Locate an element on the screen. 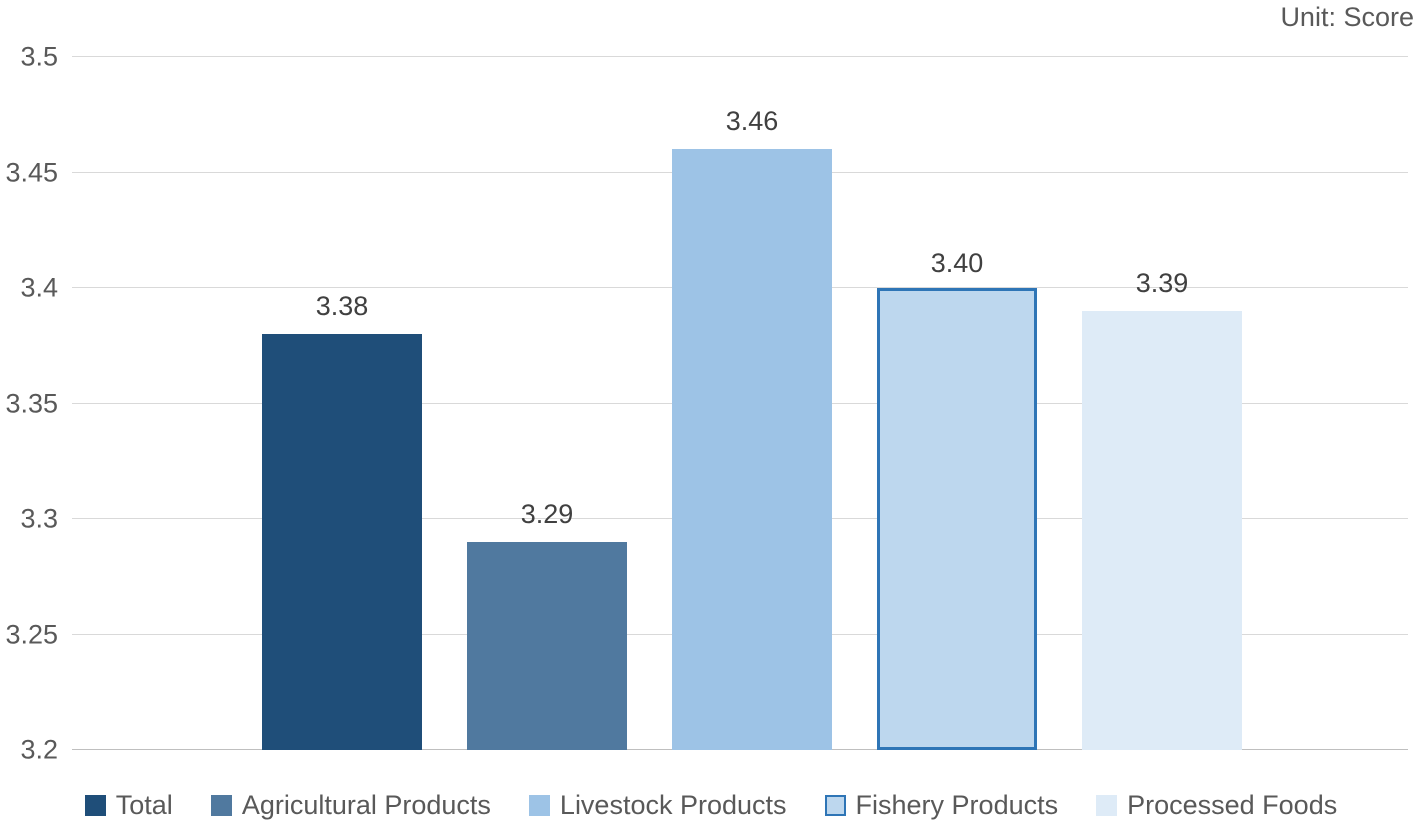 This screenshot has width=1422, height=827. data-label-total: 3.38 is located at coordinates (342, 306).